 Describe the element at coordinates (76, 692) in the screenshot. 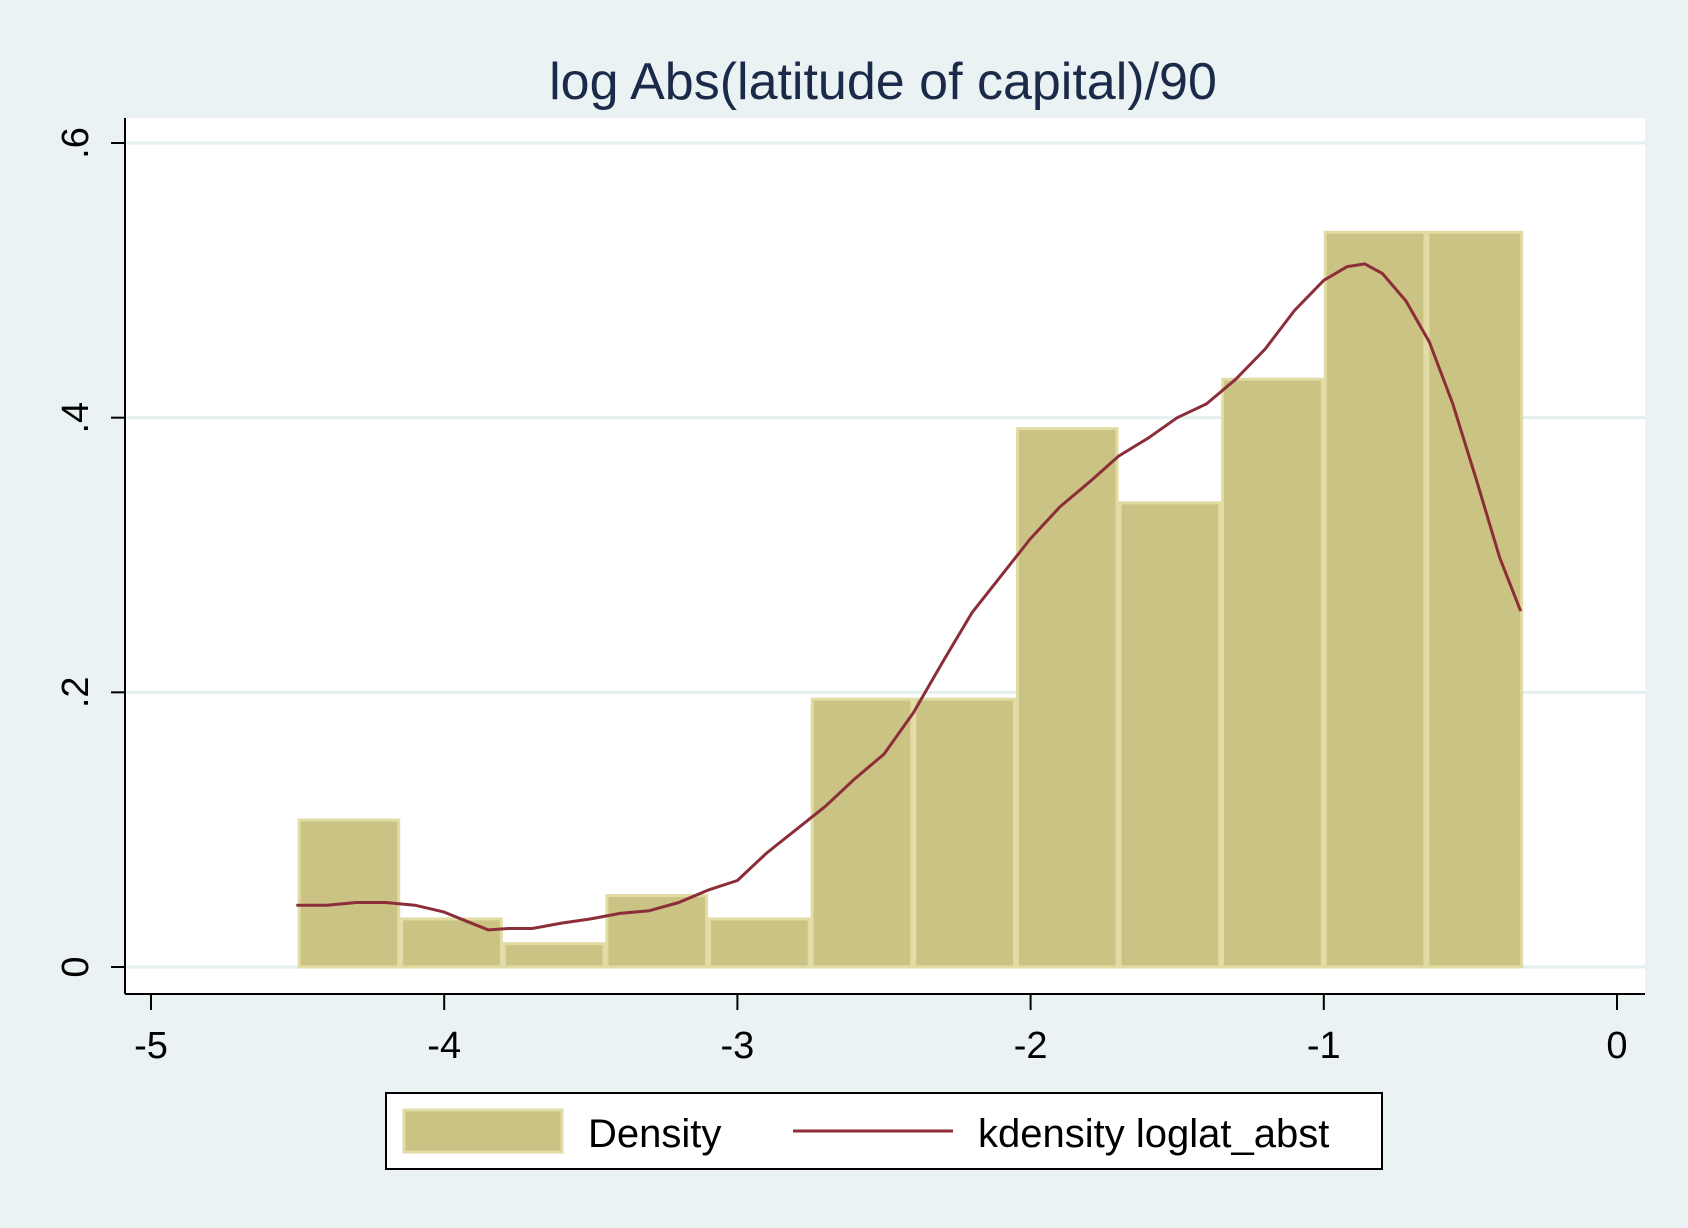

I see `y-tick-label-1: .2` at that location.